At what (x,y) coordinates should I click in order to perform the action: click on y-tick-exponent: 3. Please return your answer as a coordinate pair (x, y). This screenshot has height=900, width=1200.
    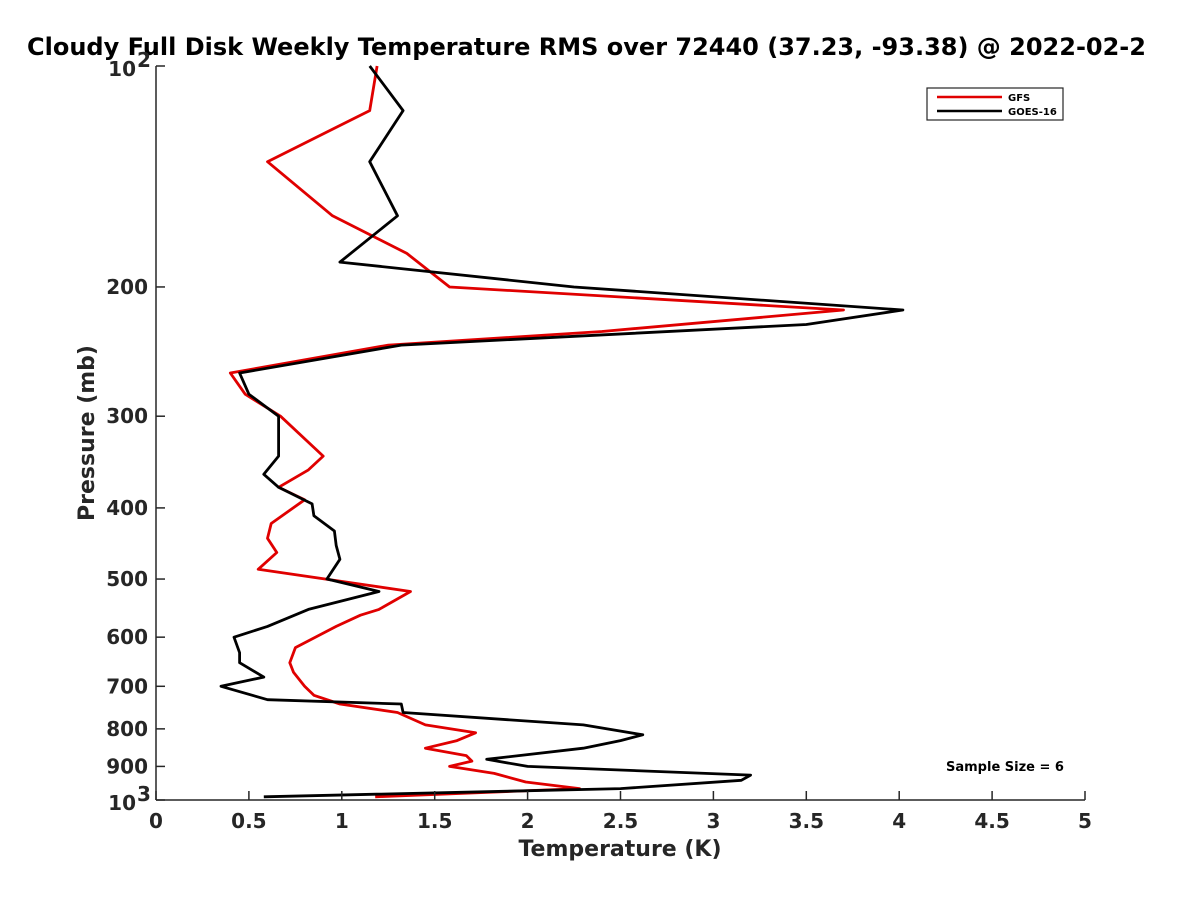
    Looking at the image, I should click on (144, 794).